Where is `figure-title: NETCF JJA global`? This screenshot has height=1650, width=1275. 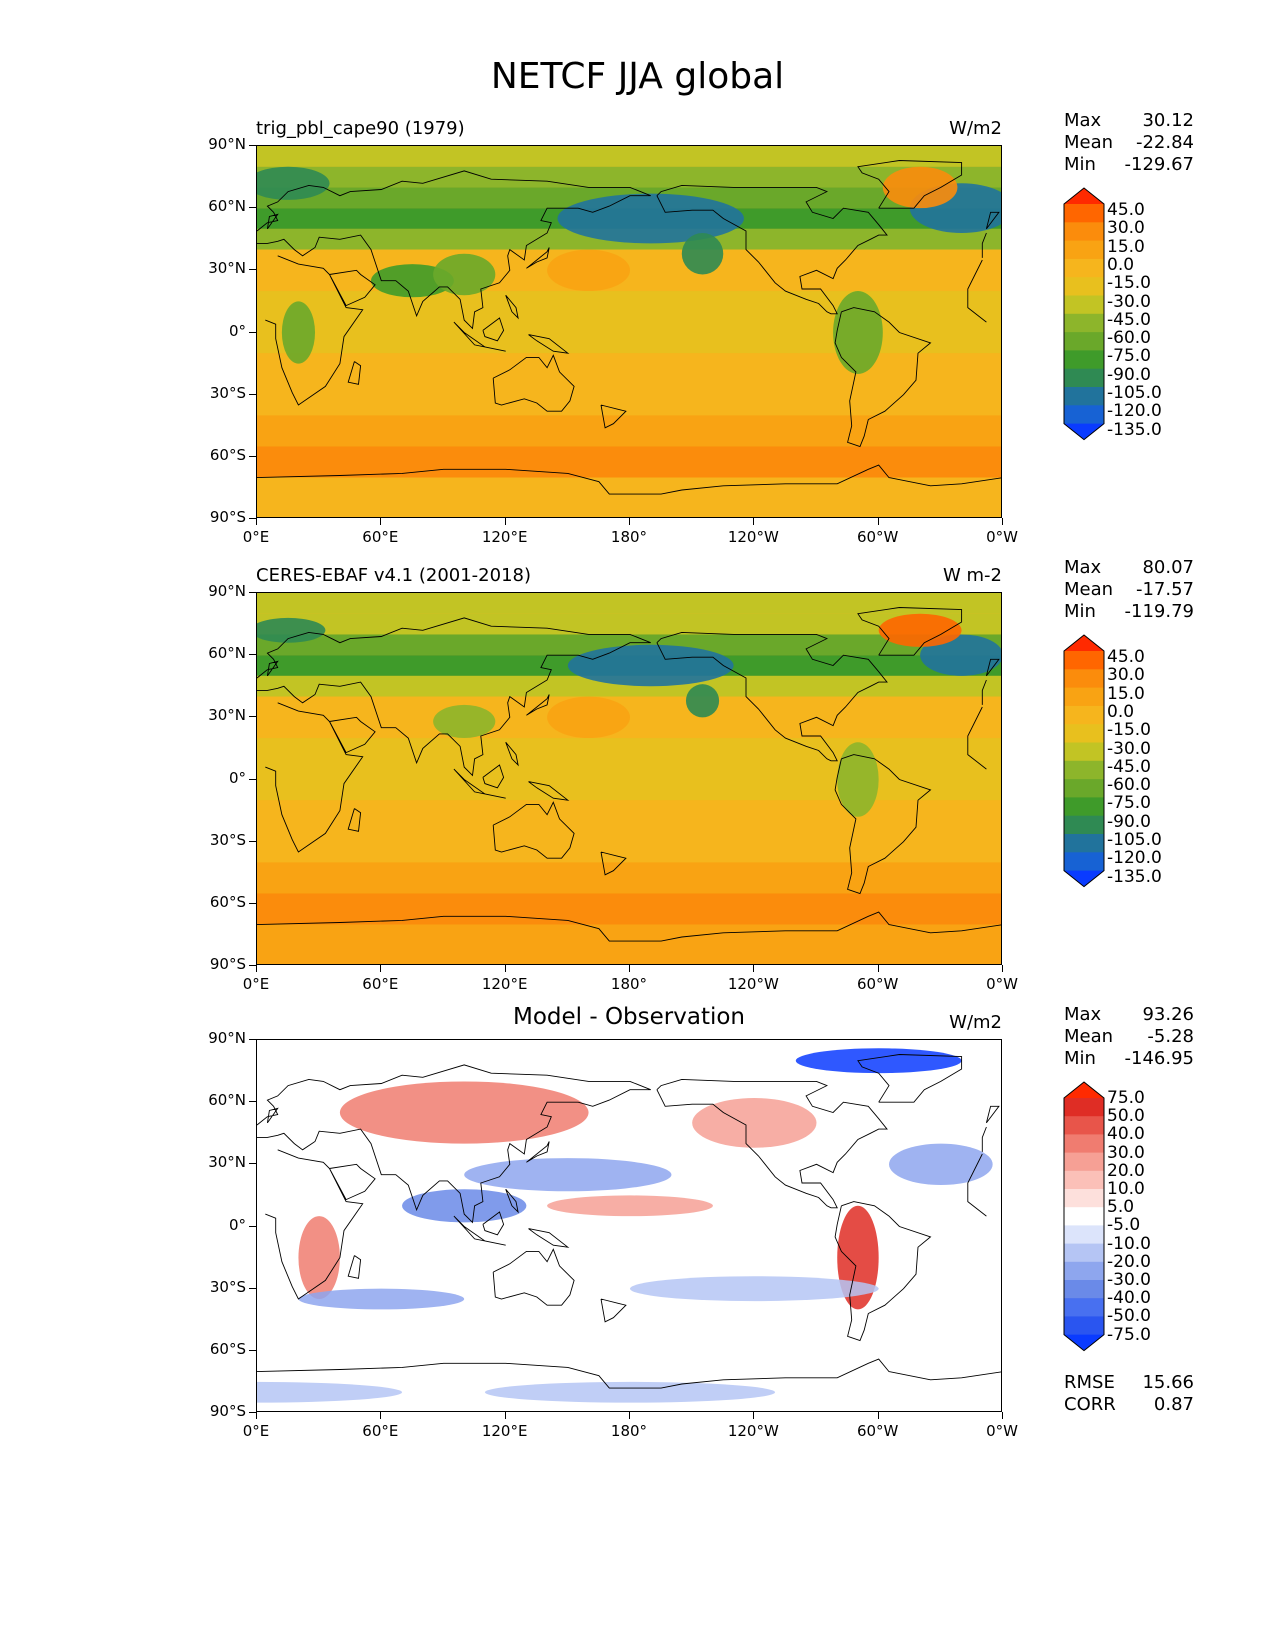 figure-title: NETCF JJA global is located at coordinates (637, 76).